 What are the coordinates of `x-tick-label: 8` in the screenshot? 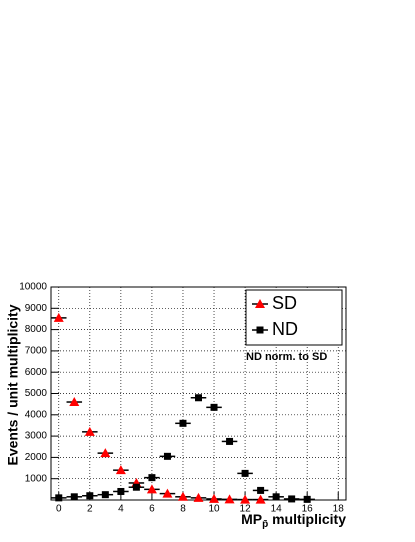 It's located at (183, 509).